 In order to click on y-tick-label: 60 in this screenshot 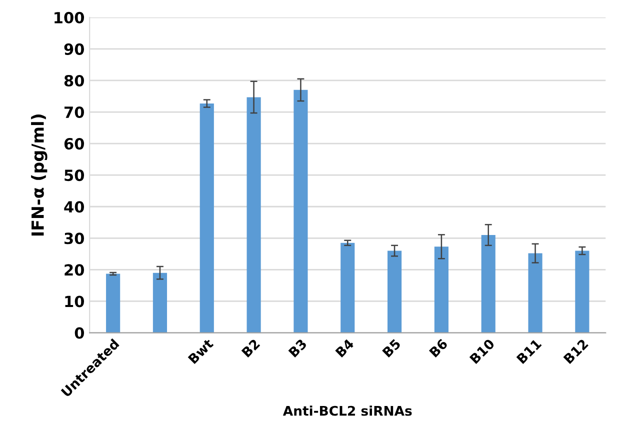, I will do `click(74, 144)`.